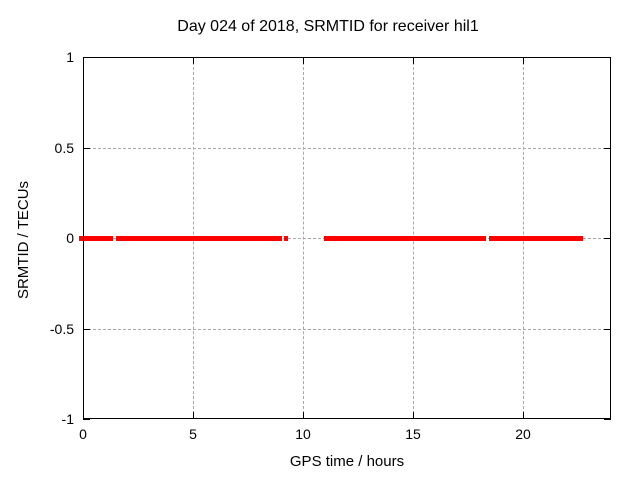  I want to click on y-tick-label: -0.5, so click(61, 329).